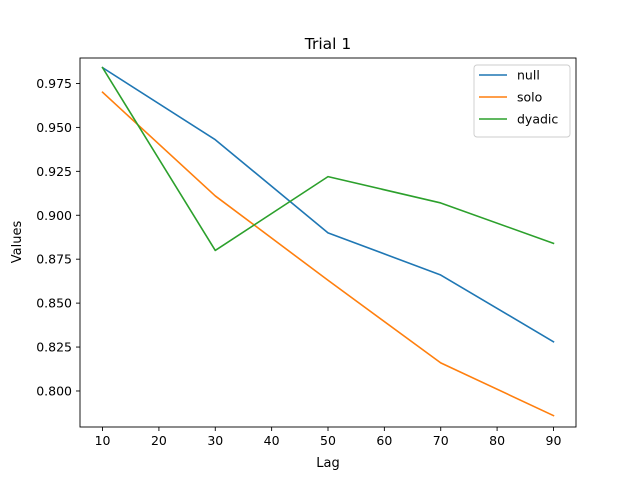 The image size is (640, 480). Describe the element at coordinates (17, 242) in the screenshot. I see `y-axis-label: Values` at that location.